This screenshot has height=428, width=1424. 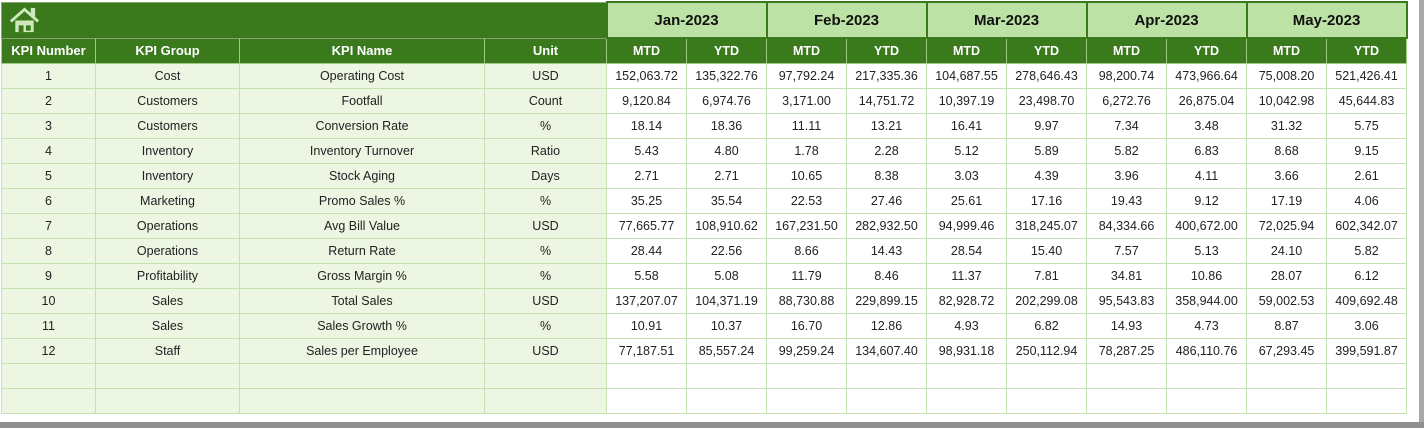 What do you see at coordinates (1127, 251) in the screenshot?
I see `value-cell: 7.57` at bounding box center [1127, 251].